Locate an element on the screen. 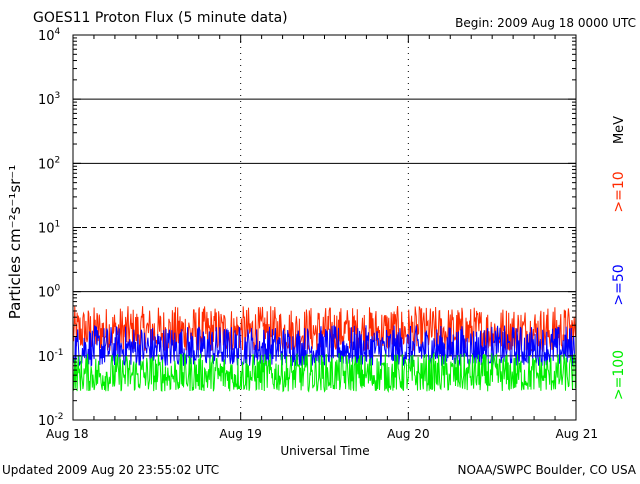  begin-label: Begin: 2009 Aug 18 0000 UTC is located at coordinates (545, 23).